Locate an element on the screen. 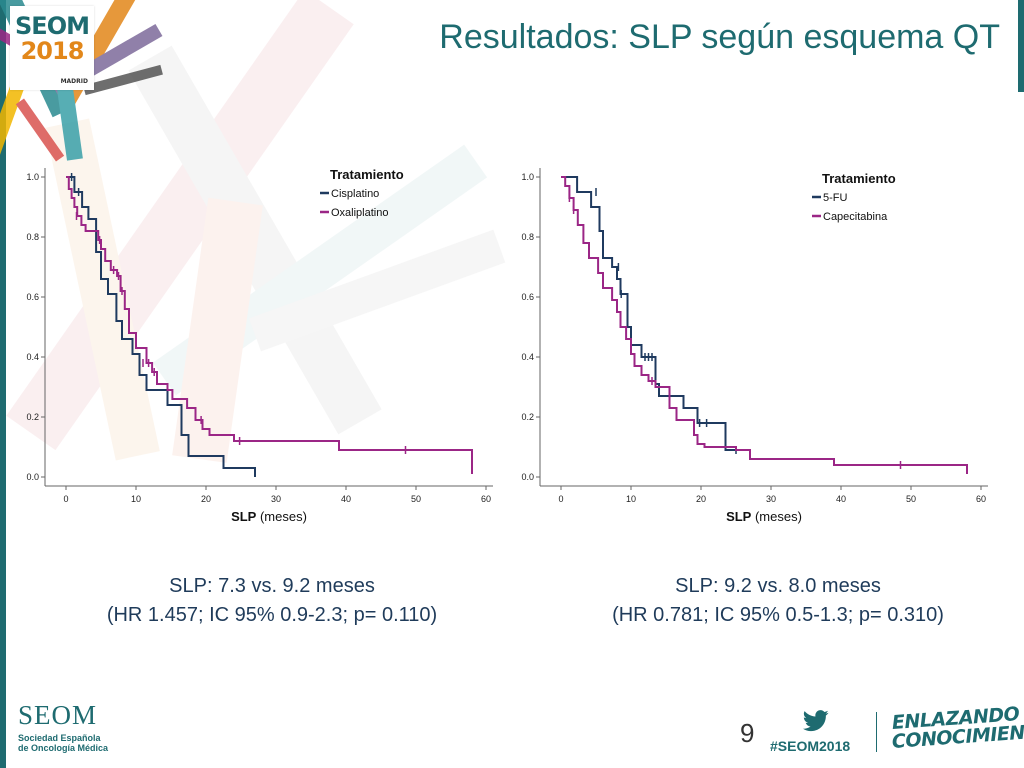  seom-logo-subtitle-1: Sociedad Española is located at coordinates (59, 738).